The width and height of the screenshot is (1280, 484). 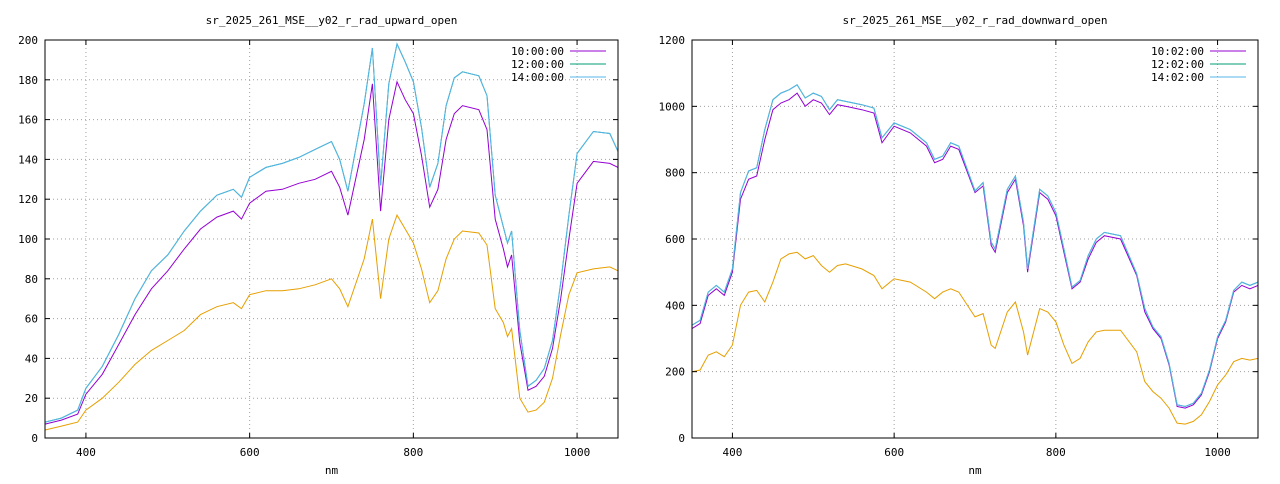 I want to click on y-tick-label: 120, so click(x=28, y=199).